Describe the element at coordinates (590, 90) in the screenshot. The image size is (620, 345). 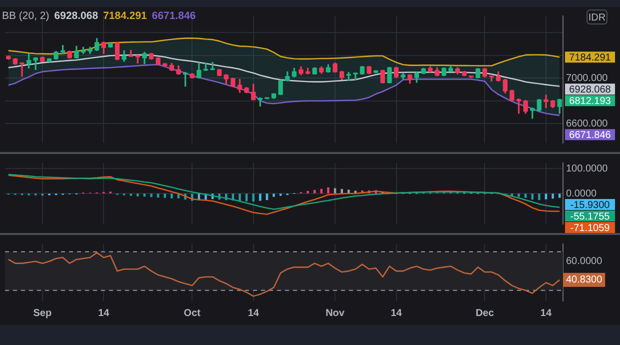
I see `text: 6928.068` at that location.